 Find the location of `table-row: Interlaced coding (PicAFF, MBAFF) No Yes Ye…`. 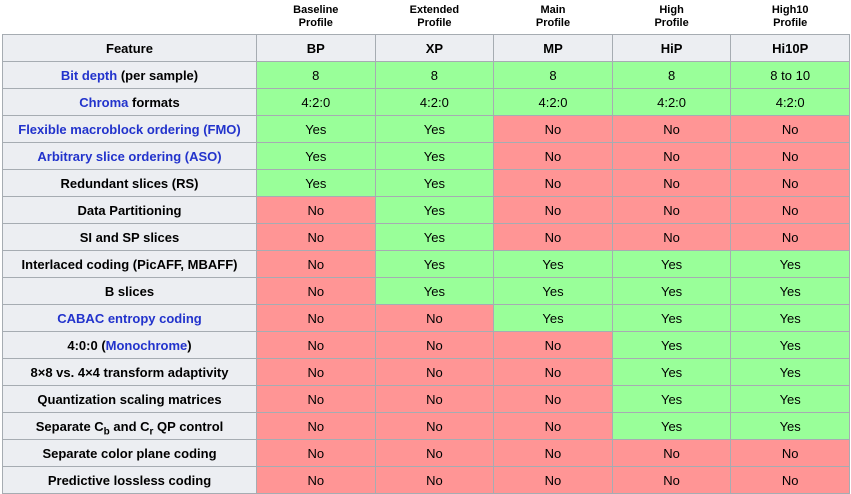

table-row: Interlaced coding (PicAFF, MBAFF) No Yes Ye… is located at coordinates (426, 264).